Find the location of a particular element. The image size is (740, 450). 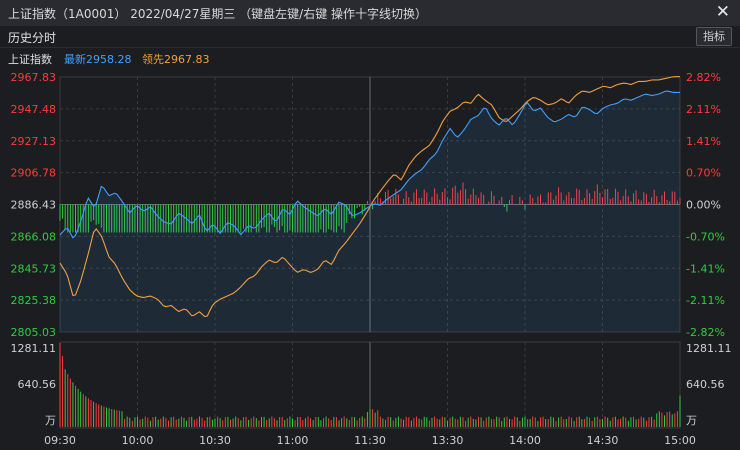

y-tick-right: 0.00% is located at coordinates (703, 205).